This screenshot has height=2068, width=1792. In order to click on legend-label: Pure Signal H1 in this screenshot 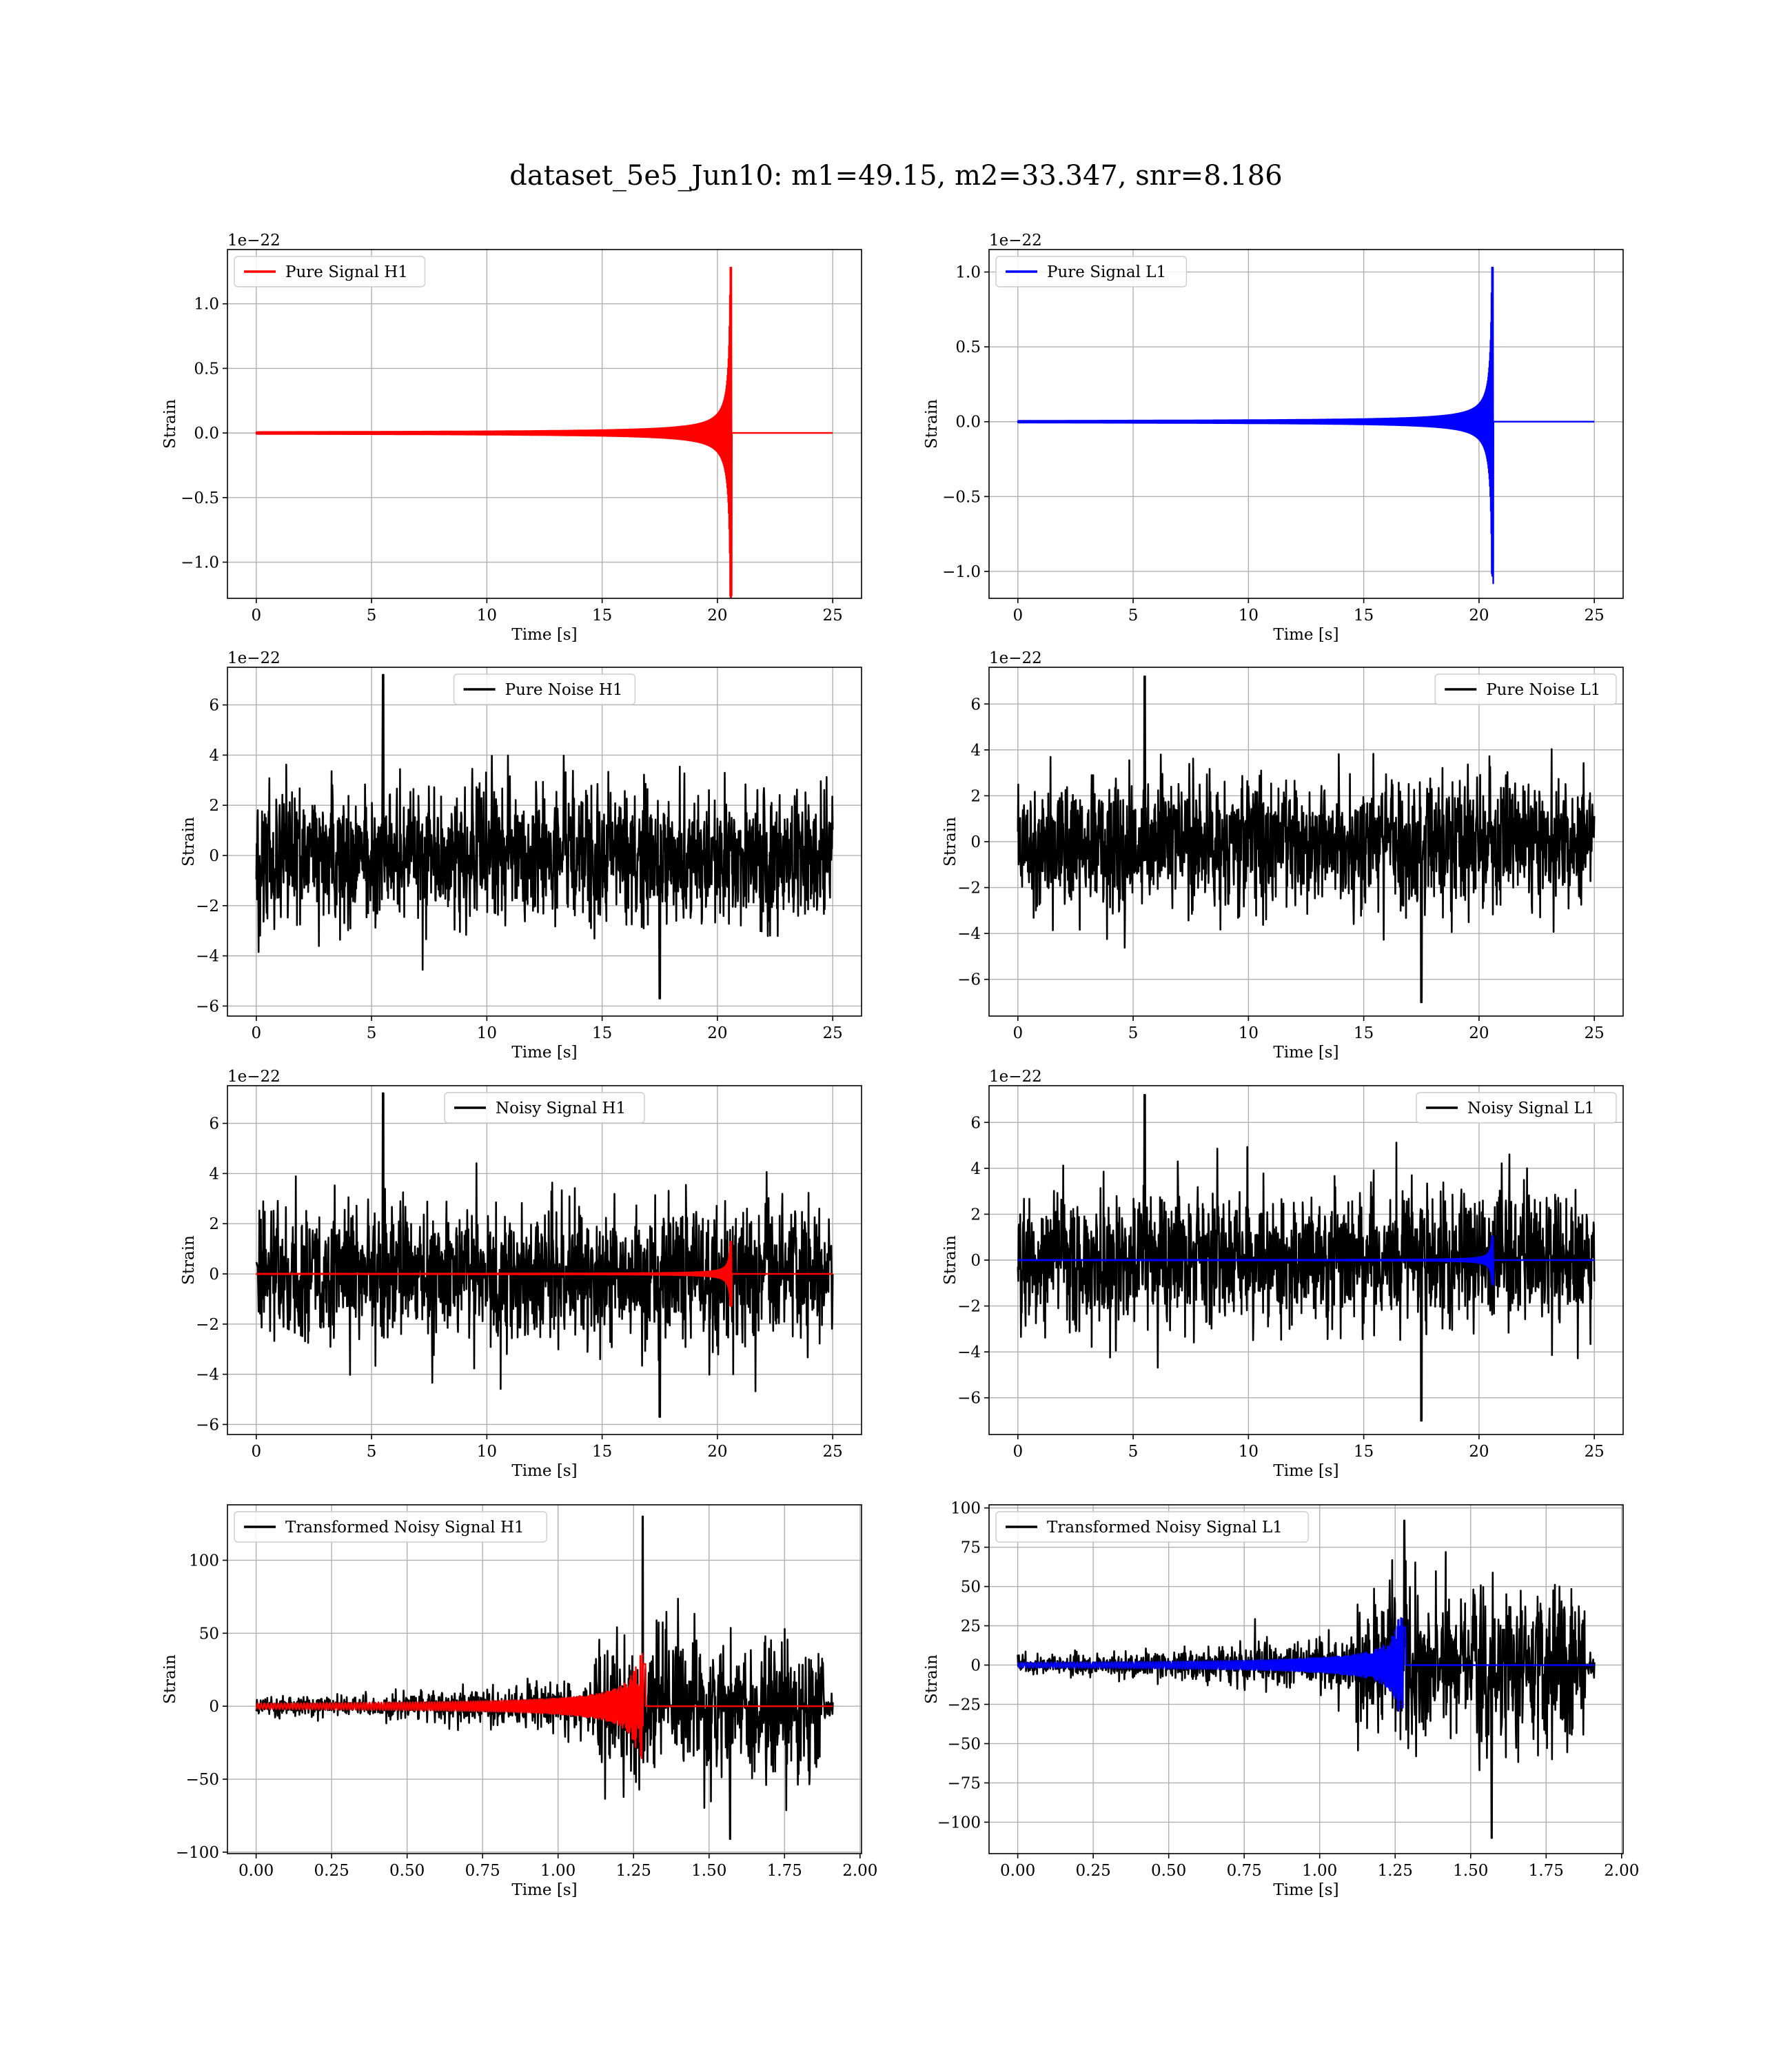, I will do `click(346, 272)`.